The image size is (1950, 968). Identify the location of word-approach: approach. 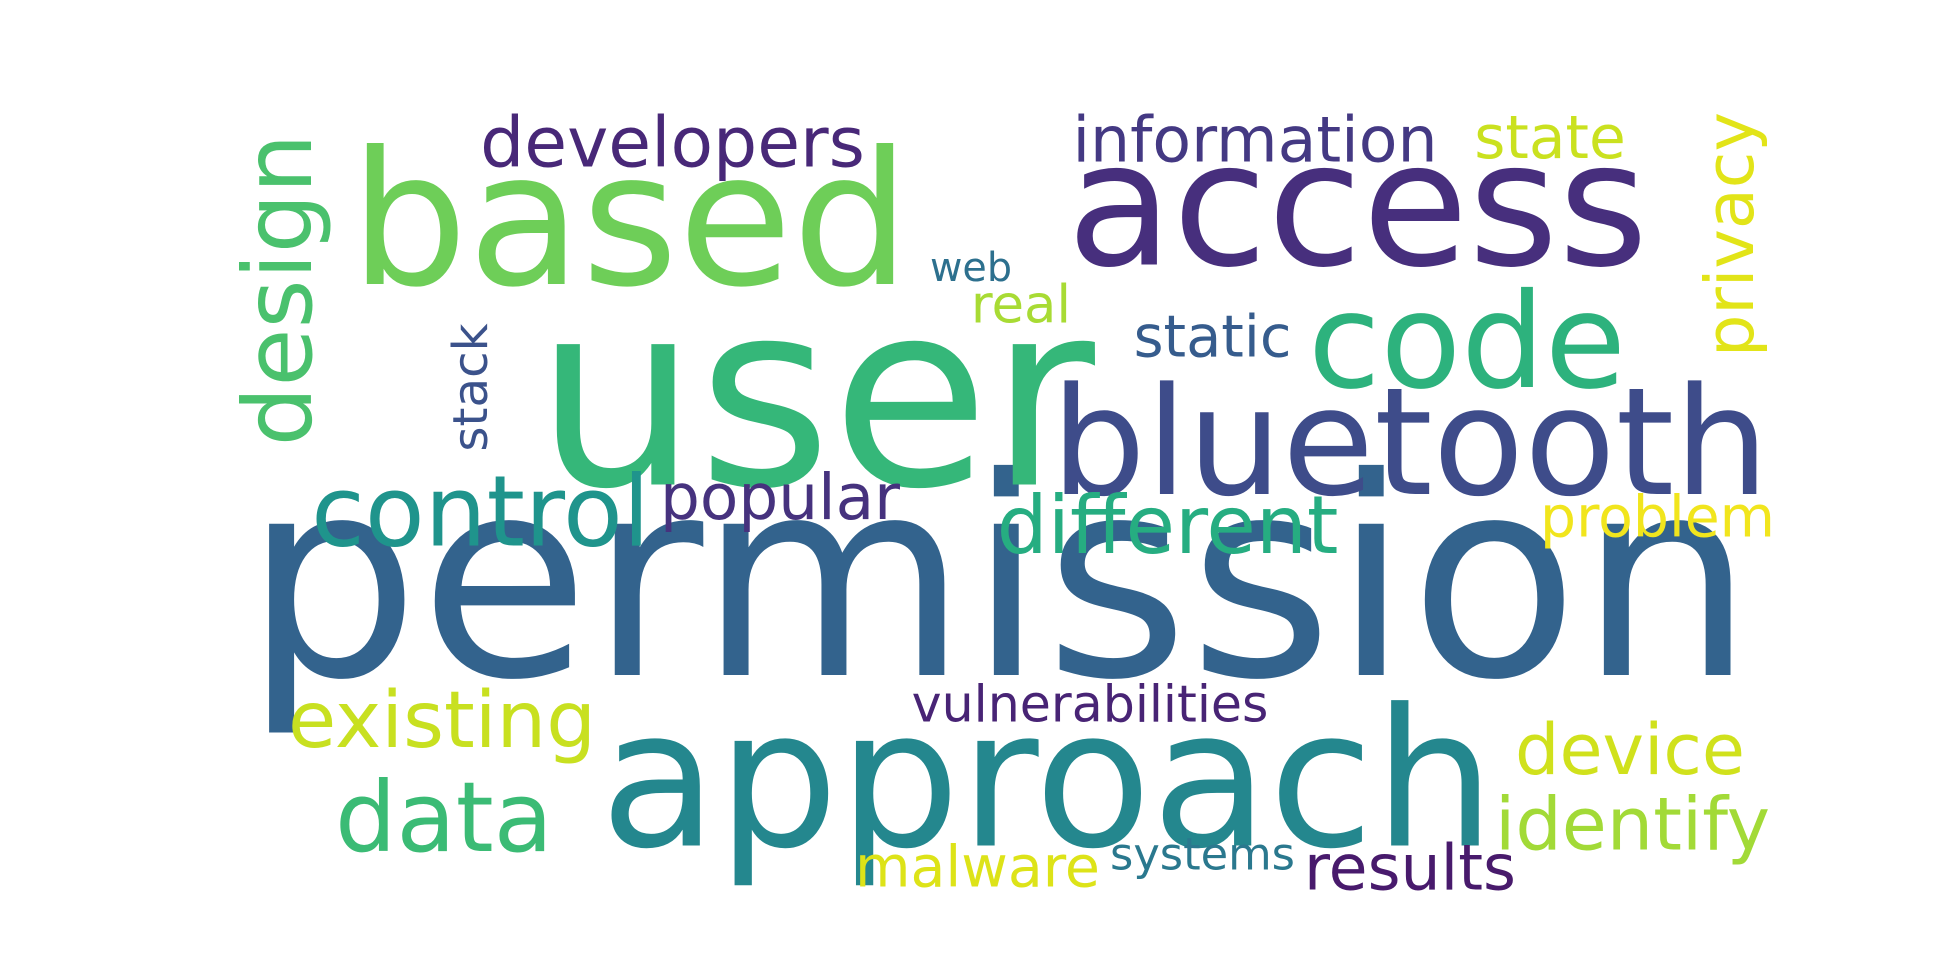
(1047, 780).